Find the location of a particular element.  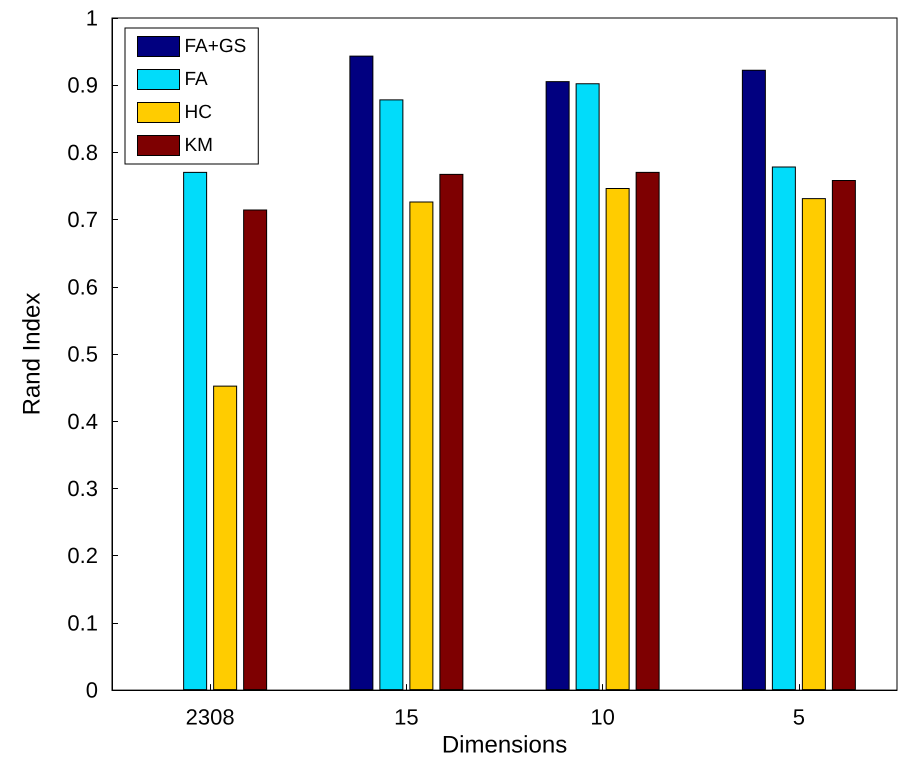

x-tick-label: 5 is located at coordinates (798, 717).